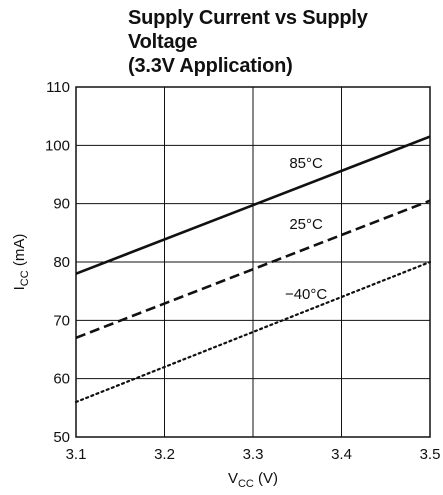 Image resolution: width=443 pixels, height=495 pixels. I want to click on y-tick-label: 90, so click(61, 204).